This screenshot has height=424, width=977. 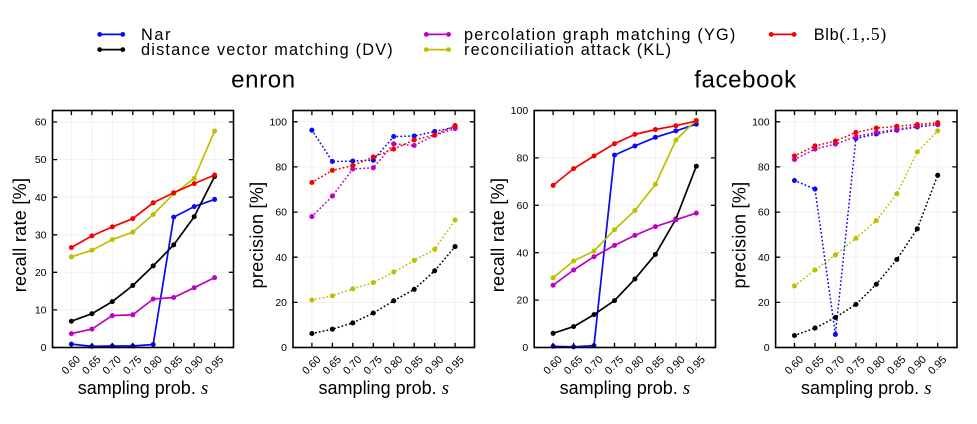 What do you see at coordinates (156, 35) in the screenshot?
I see `svg-text: Nar` at bounding box center [156, 35].